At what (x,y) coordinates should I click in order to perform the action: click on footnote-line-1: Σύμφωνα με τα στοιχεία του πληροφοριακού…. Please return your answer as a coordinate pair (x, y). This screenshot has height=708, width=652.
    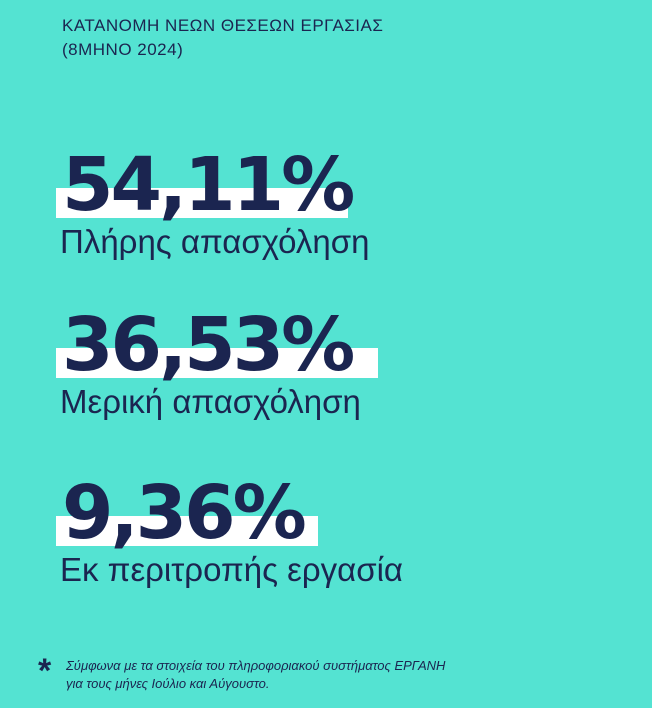
    Looking at the image, I should click on (256, 665).